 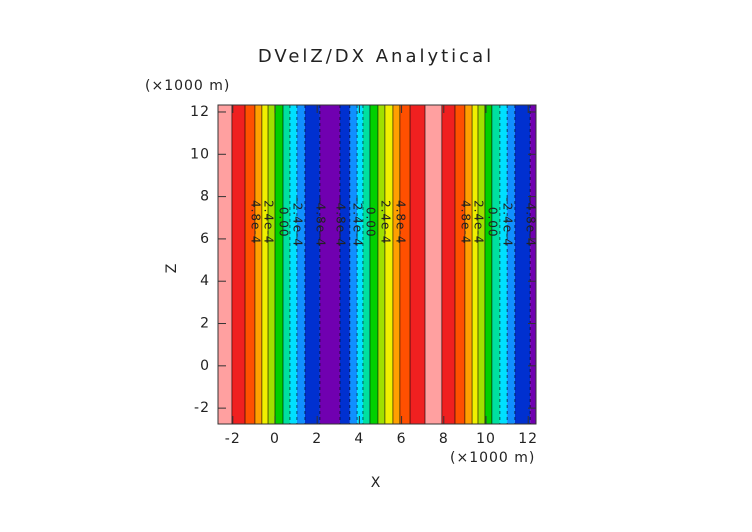 What do you see at coordinates (233, 439) in the screenshot?
I see `x-tick-label: -2` at bounding box center [233, 439].